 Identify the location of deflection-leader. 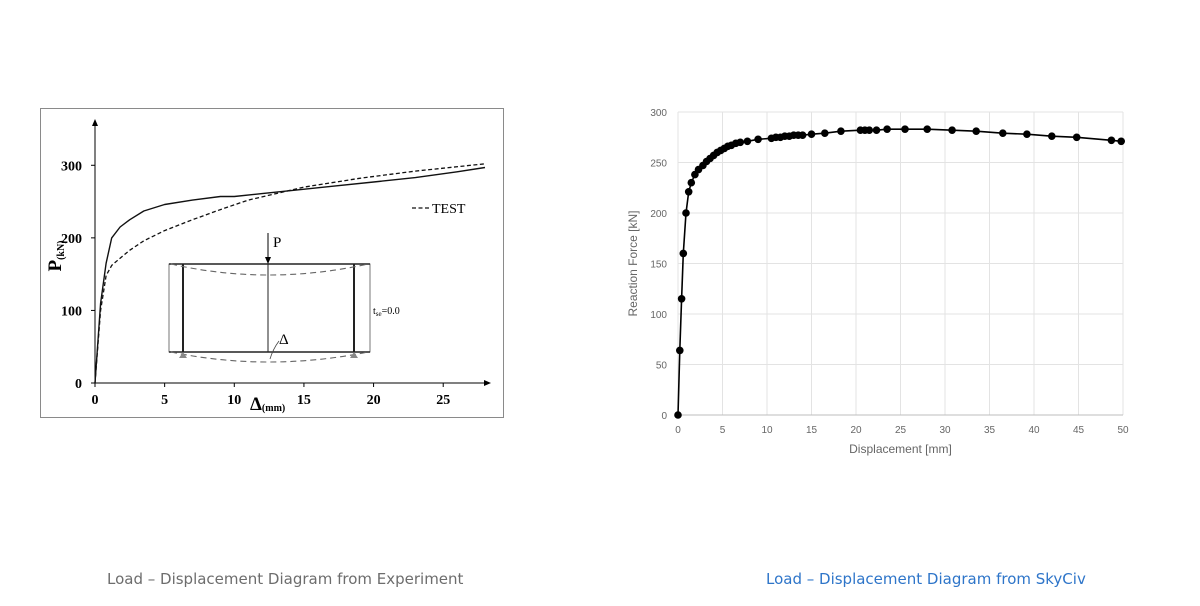
(274, 350).